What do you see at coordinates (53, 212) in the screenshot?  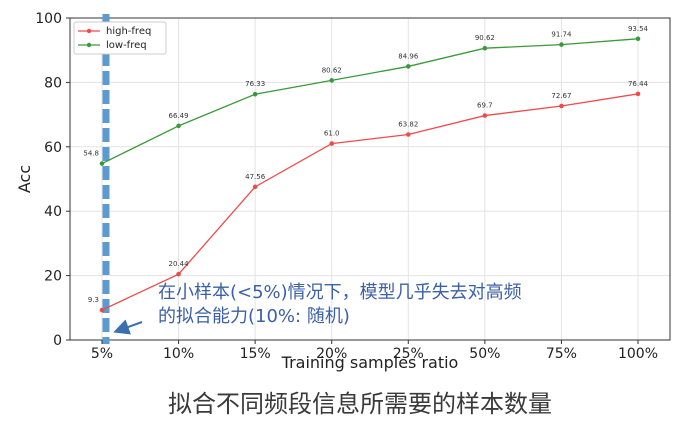 I see `y-tick-label-2: 40` at bounding box center [53, 212].